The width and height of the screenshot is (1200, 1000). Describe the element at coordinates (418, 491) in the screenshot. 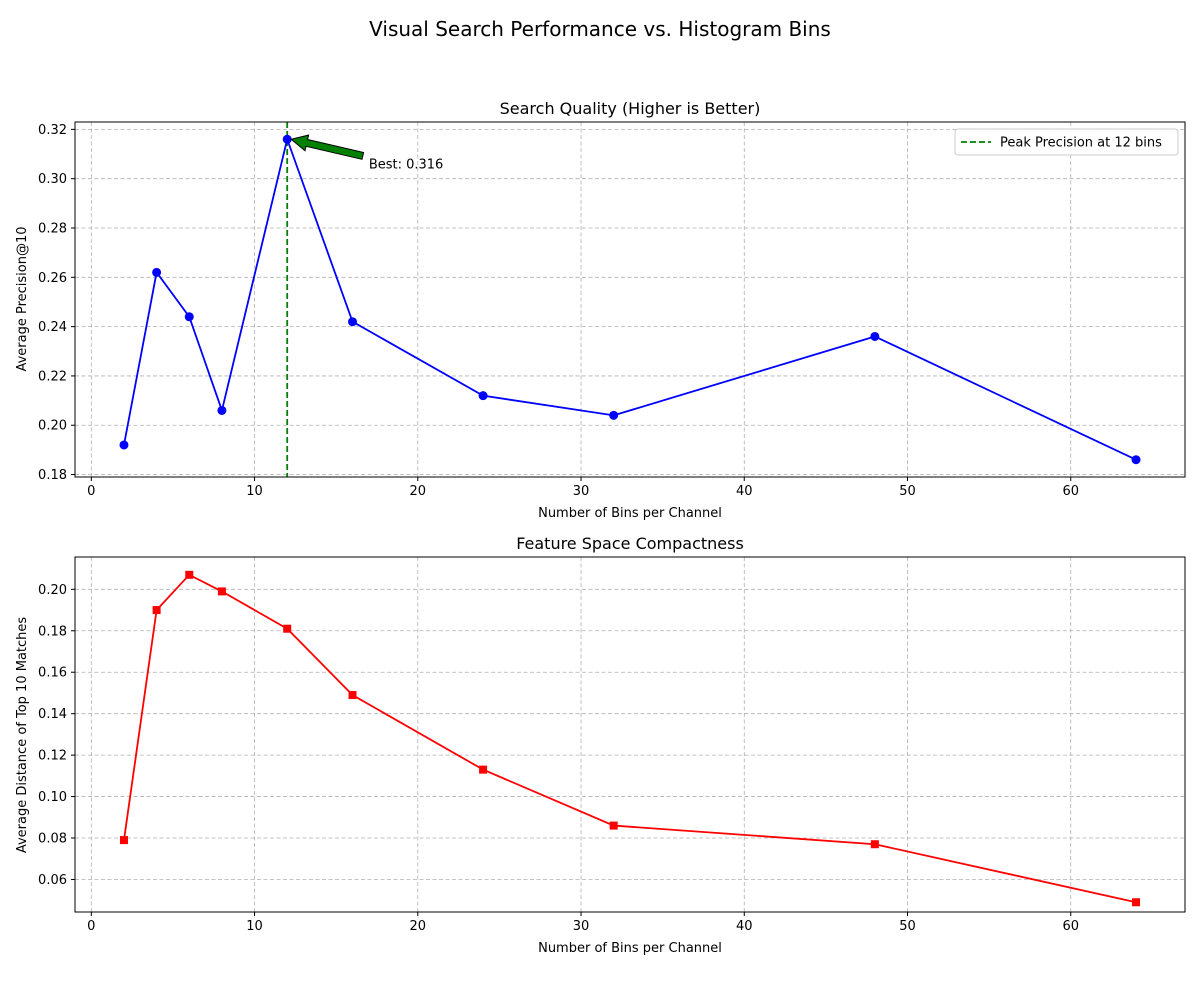

I see `precision-x-tick-label: 20` at that location.